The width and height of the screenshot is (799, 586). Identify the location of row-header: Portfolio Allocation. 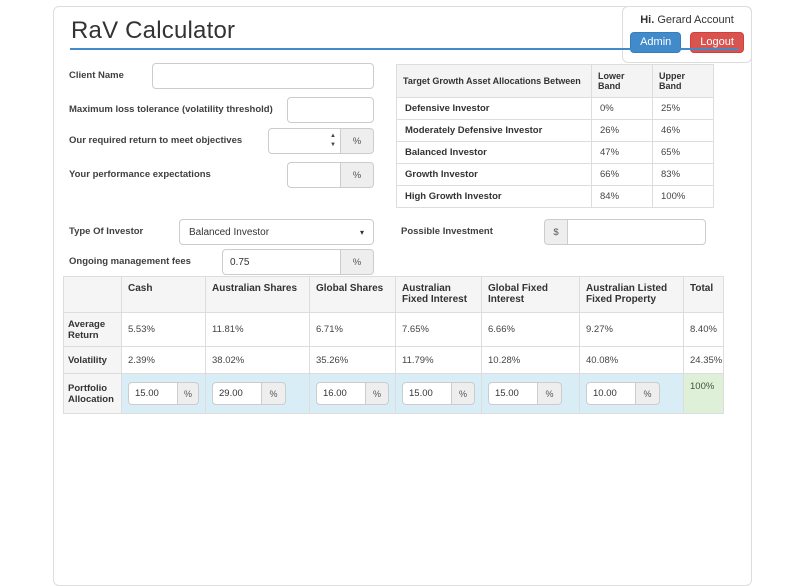
(92, 393).